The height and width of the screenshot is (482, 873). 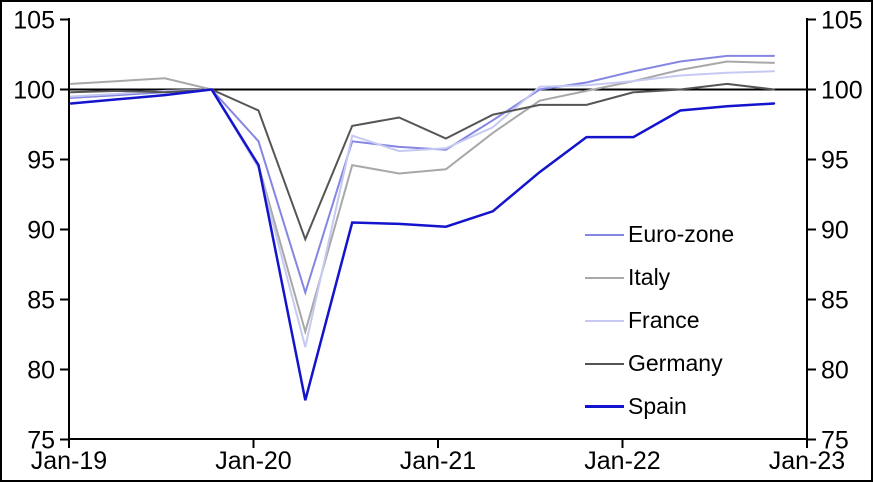 What do you see at coordinates (622, 461) in the screenshot?
I see `x-tick-label: Jan-22` at bounding box center [622, 461].